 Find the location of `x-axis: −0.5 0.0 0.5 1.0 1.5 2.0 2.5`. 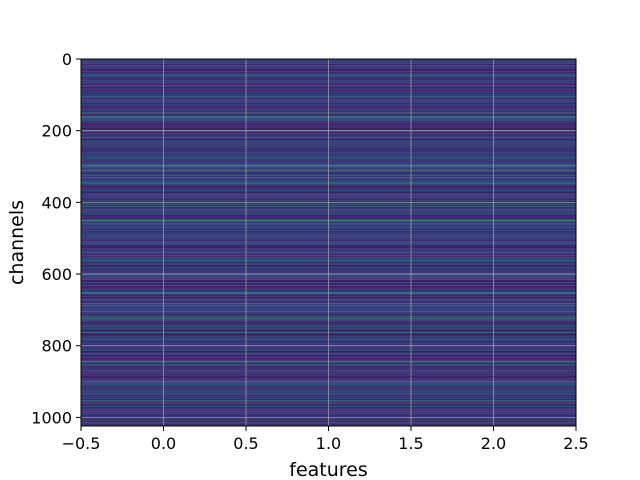

x-axis: −0.5 0.0 0.5 1.0 1.5 2.0 2.5 is located at coordinates (325, 439).